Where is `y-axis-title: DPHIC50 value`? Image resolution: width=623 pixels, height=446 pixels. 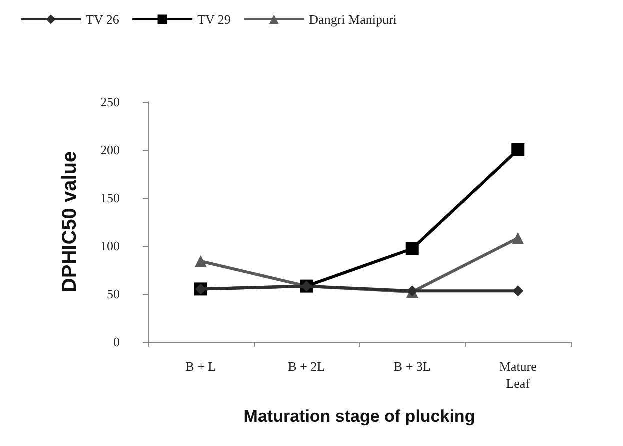 y-axis-title: DPHIC50 value is located at coordinates (70, 222).